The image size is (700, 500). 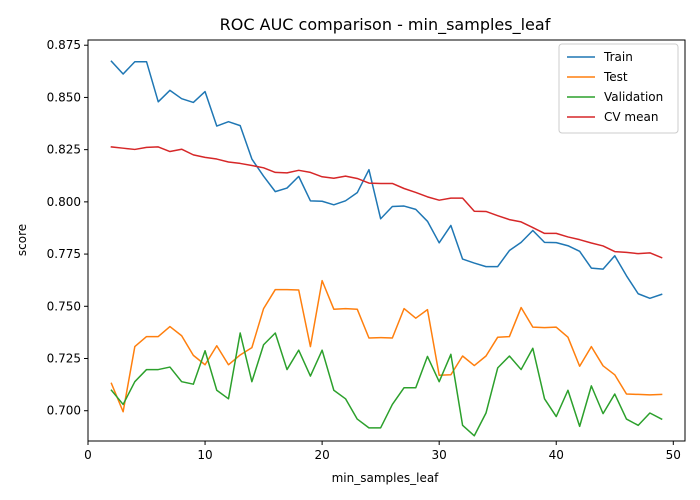 What do you see at coordinates (321, 455) in the screenshot?
I see `x-tick-label: 20` at bounding box center [321, 455].